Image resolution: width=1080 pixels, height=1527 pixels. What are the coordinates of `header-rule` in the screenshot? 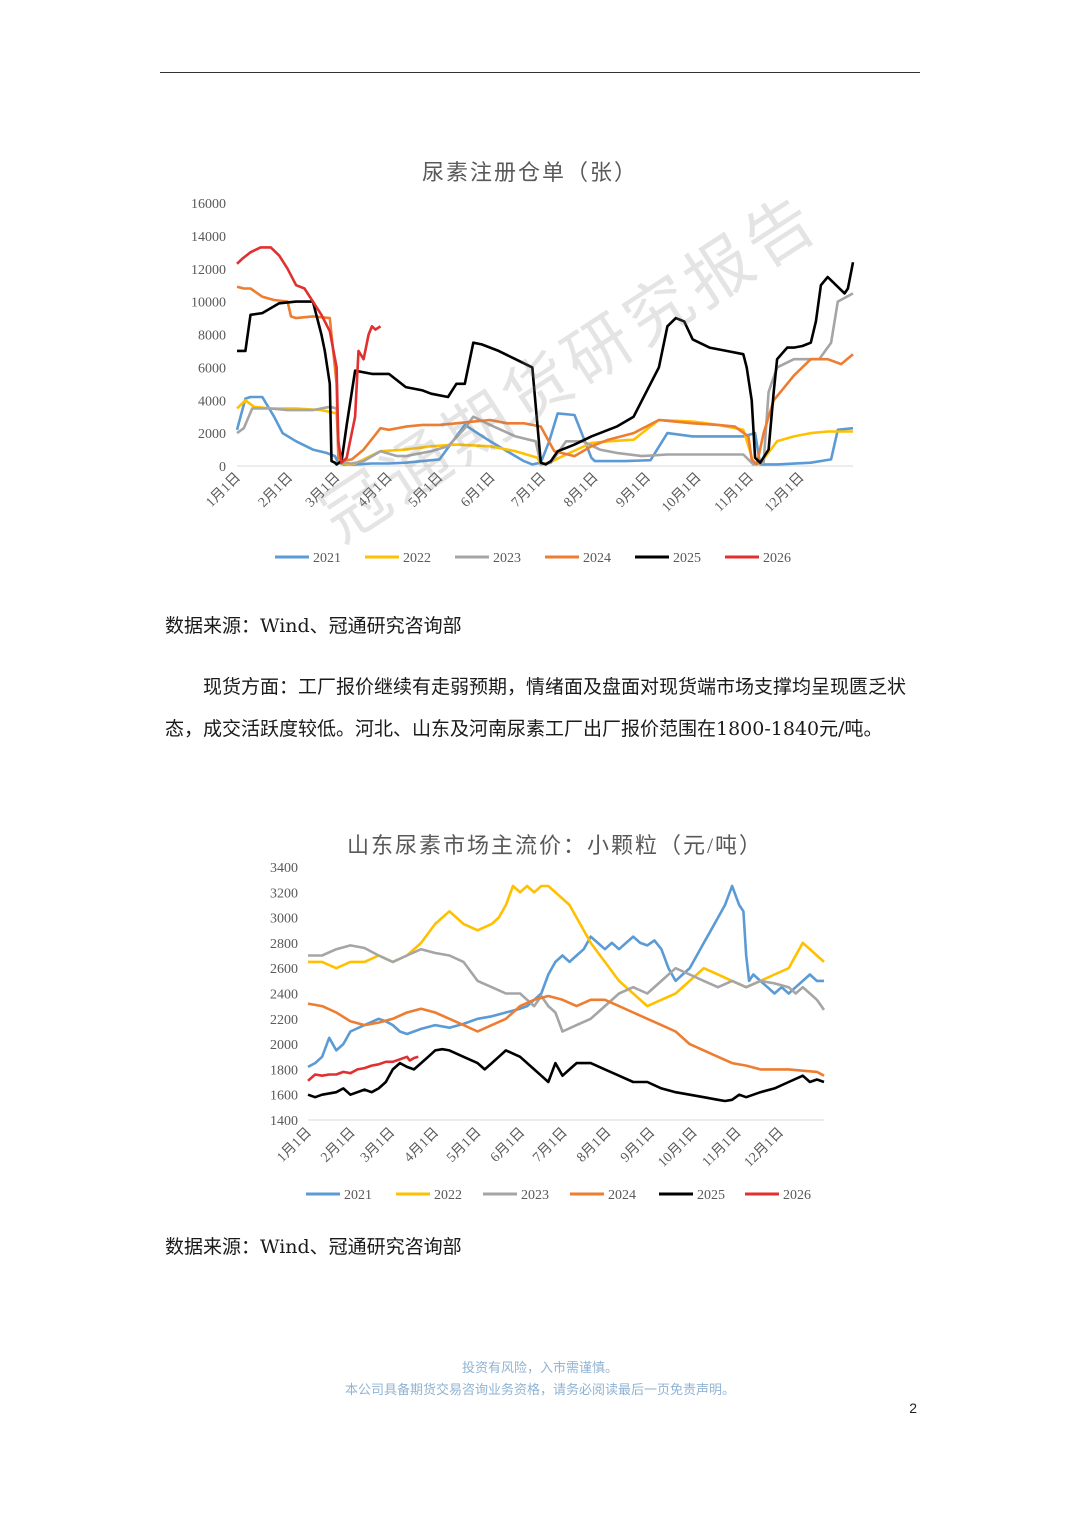 It's located at (540, 72).